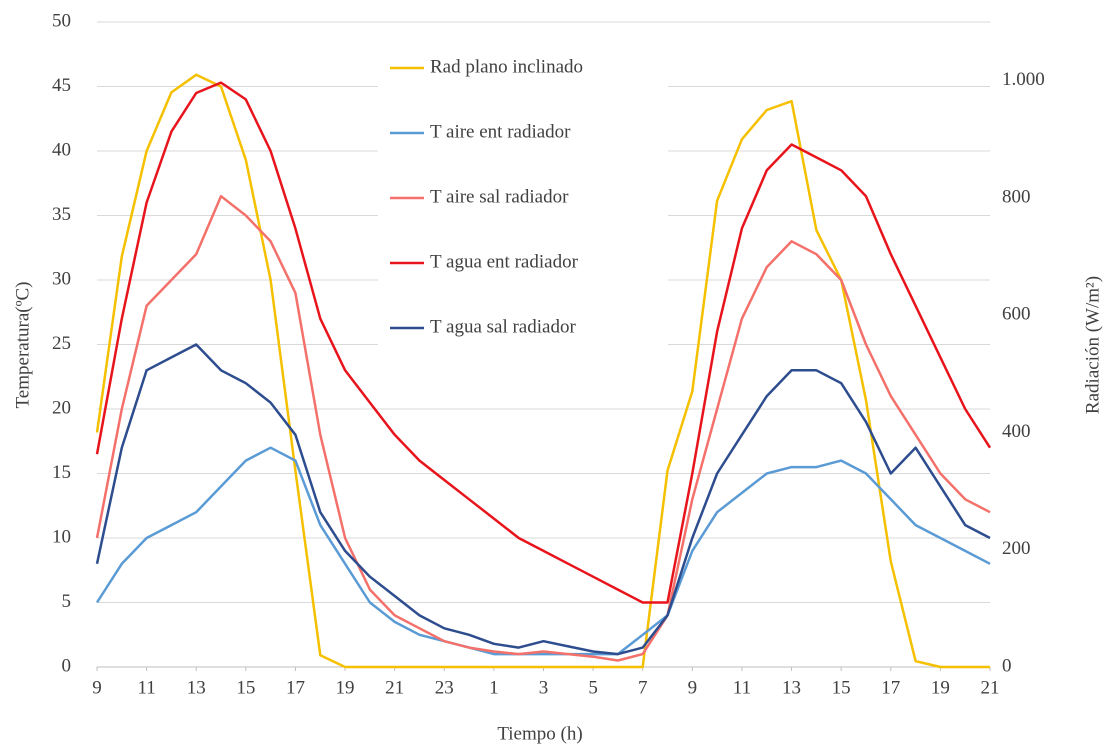 The height and width of the screenshot is (749, 1112). I want to click on legend-label: T agua sal radiador, so click(503, 326).